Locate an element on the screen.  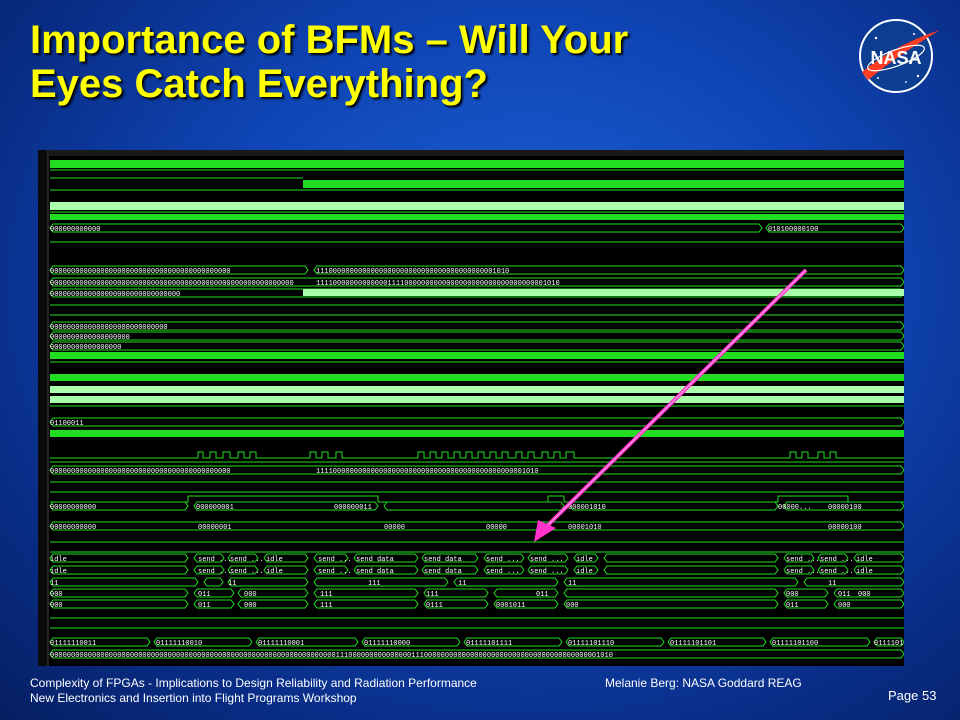
wave-bus-label: 0000000000000000000000000000000 is located at coordinates (115, 295).